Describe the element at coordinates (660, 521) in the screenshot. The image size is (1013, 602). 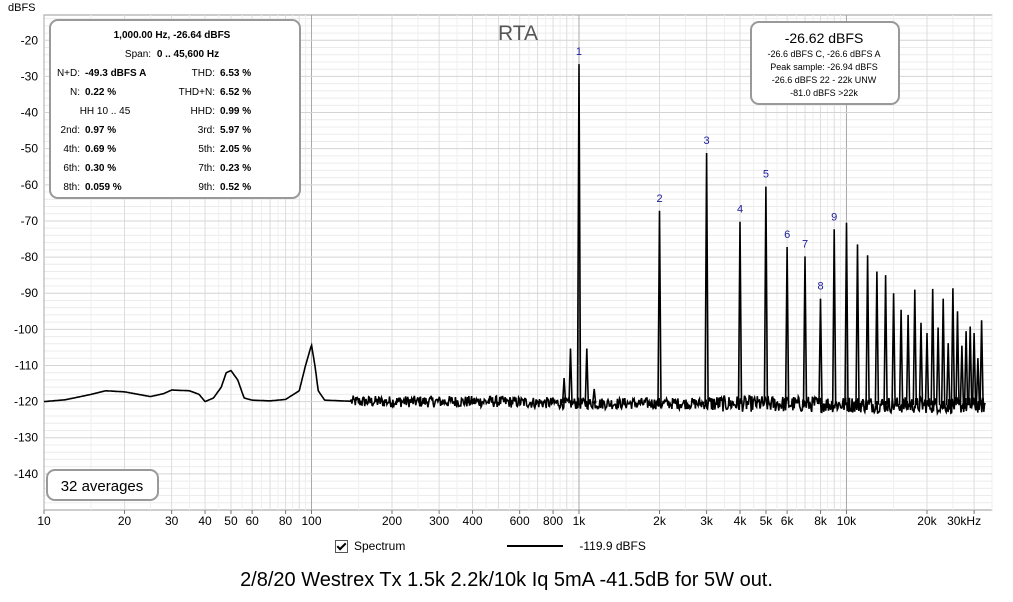
I see `x-tick-label: 2k` at that location.